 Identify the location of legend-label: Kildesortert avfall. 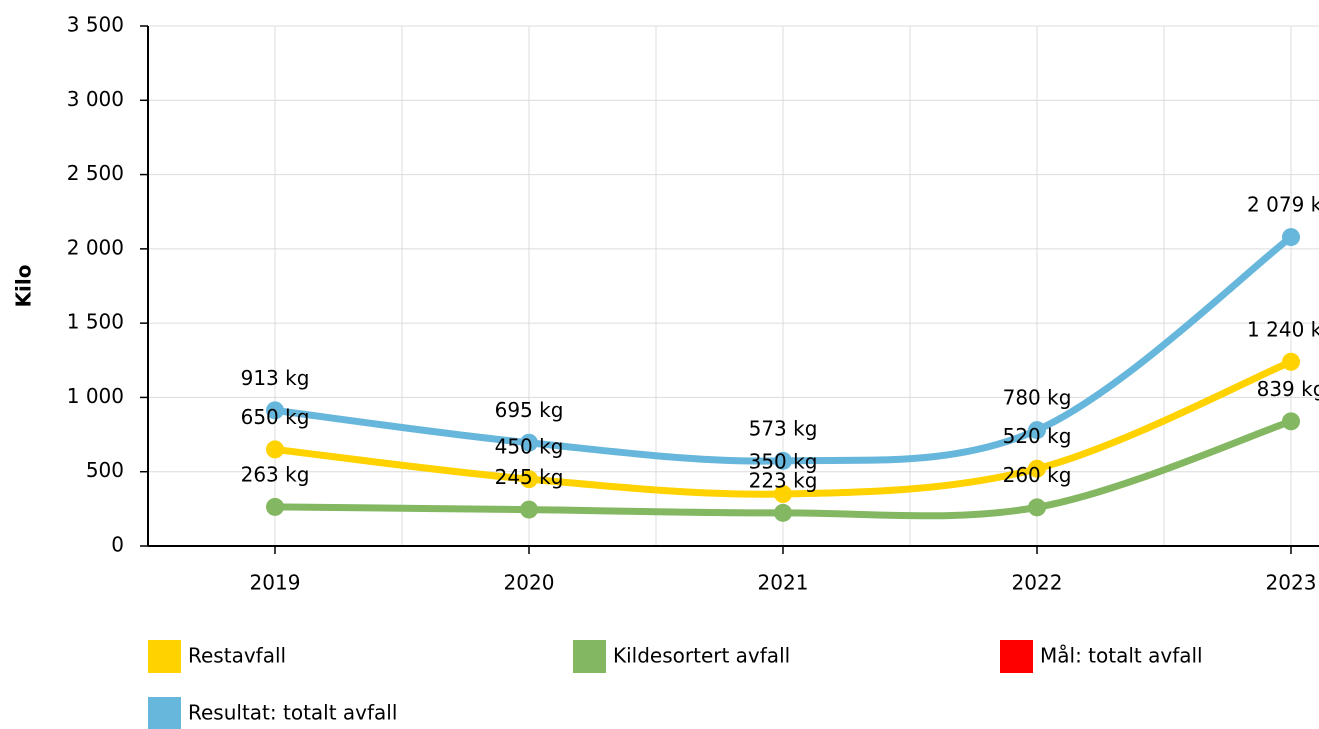
(701, 656).